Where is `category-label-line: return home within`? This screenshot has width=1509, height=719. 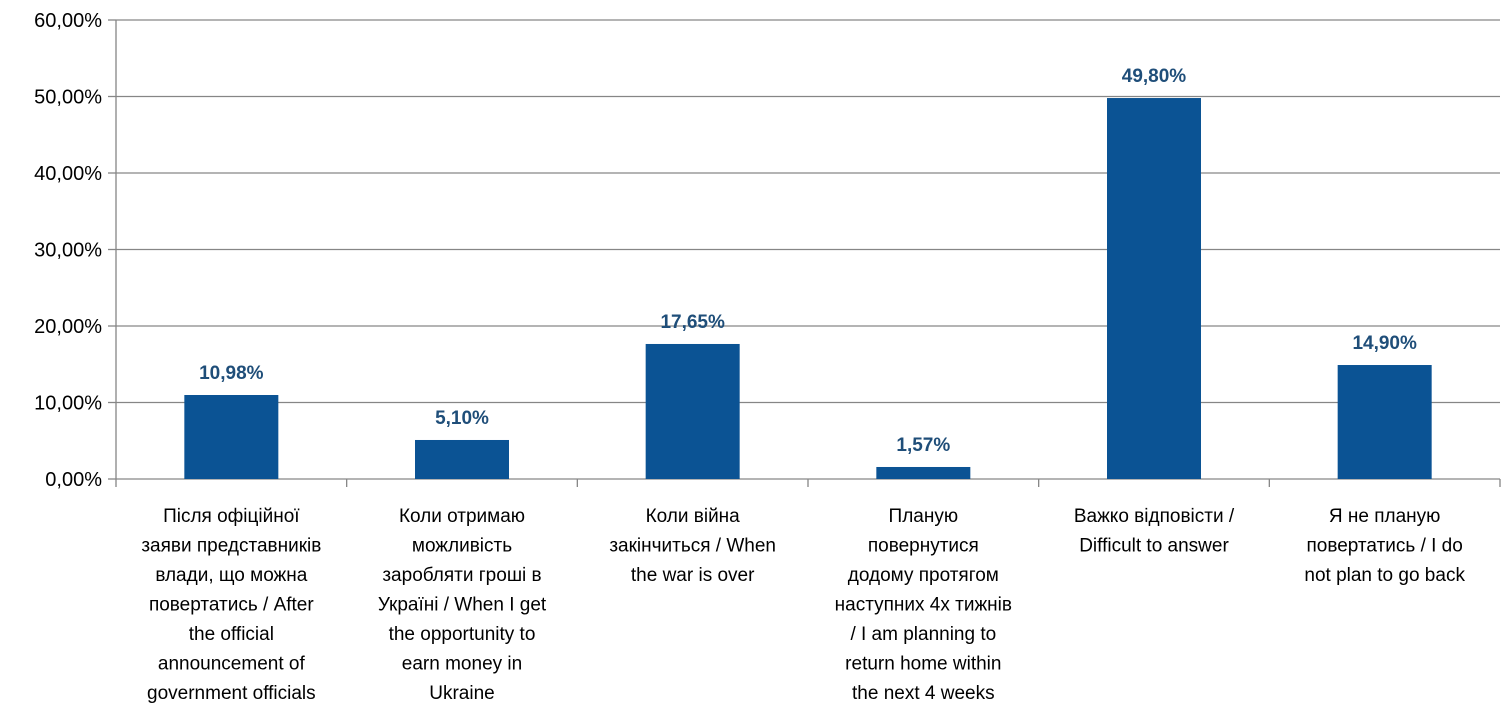 category-label-line: return home within is located at coordinates (923, 664).